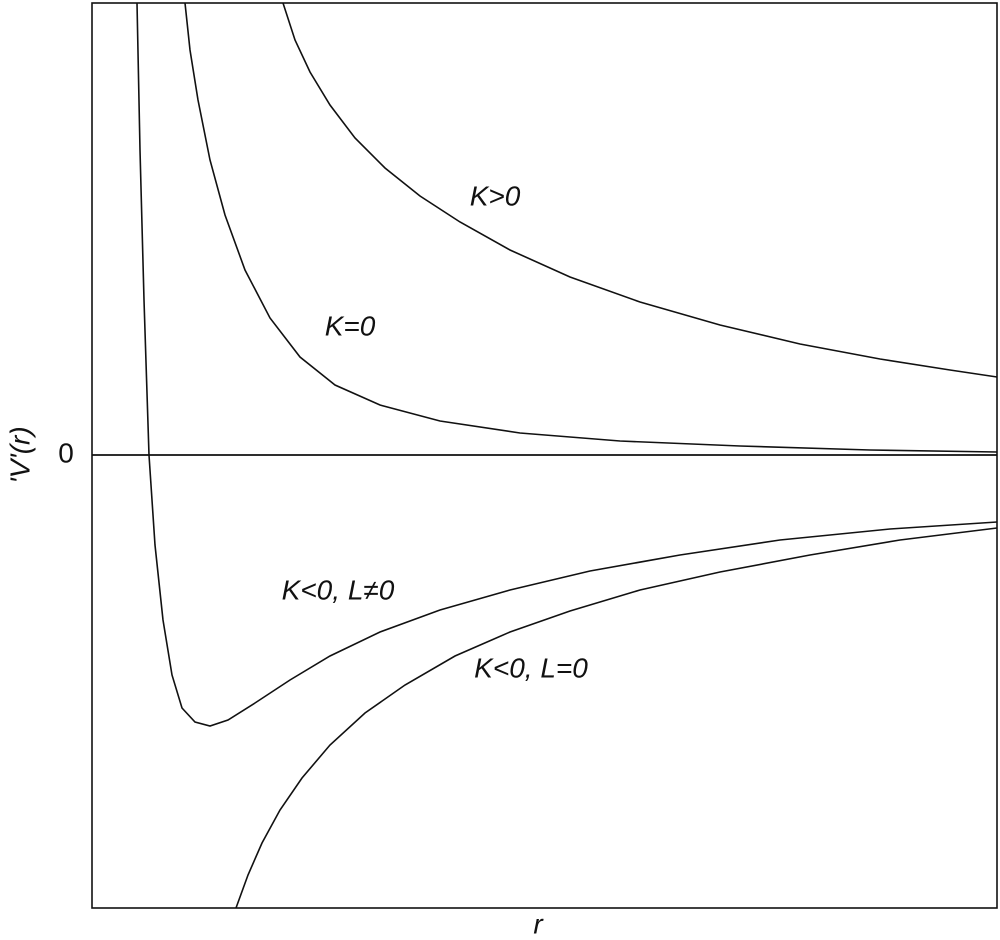  I want to click on y-axis-label: 'V'(r), so click(19, 454).